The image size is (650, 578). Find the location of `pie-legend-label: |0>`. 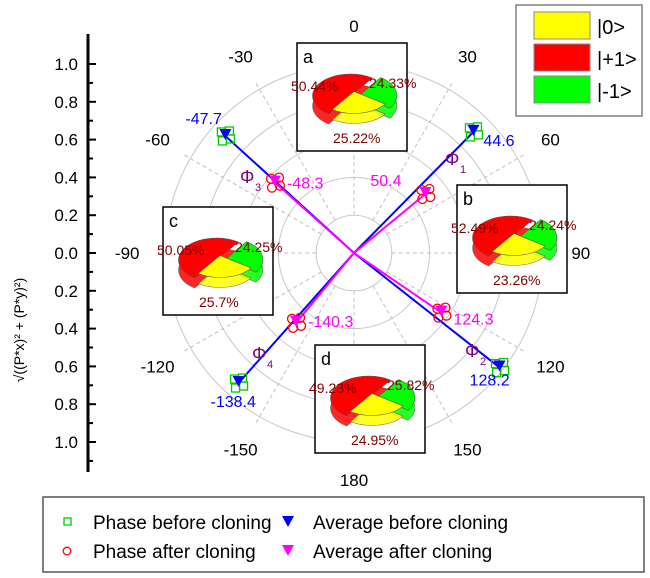

pie-legend-label: |0> is located at coordinates (611, 28).